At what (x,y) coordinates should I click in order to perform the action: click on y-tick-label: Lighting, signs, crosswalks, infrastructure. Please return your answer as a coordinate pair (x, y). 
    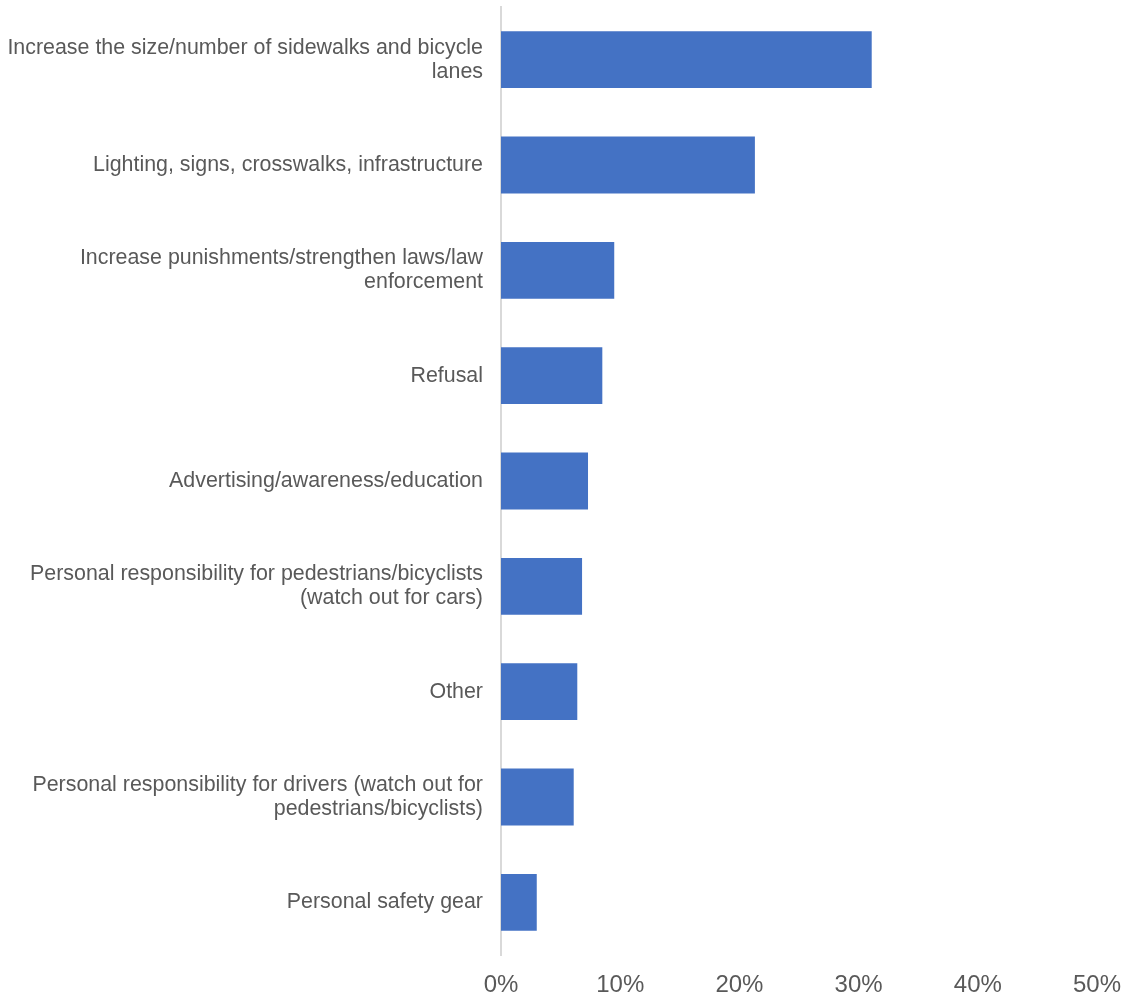
    Looking at the image, I should click on (288, 163).